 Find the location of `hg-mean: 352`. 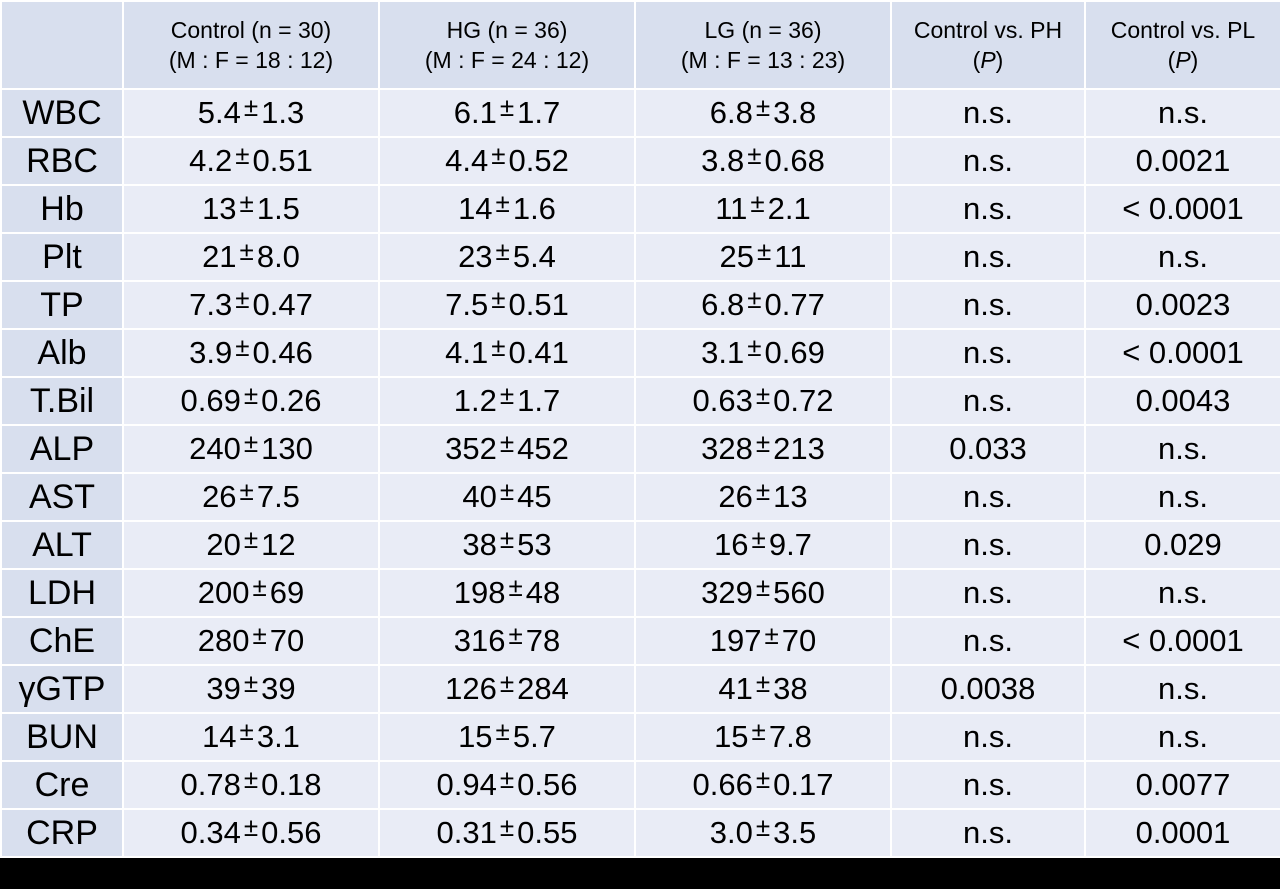

hg-mean: 352 is located at coordinates (471, 448).